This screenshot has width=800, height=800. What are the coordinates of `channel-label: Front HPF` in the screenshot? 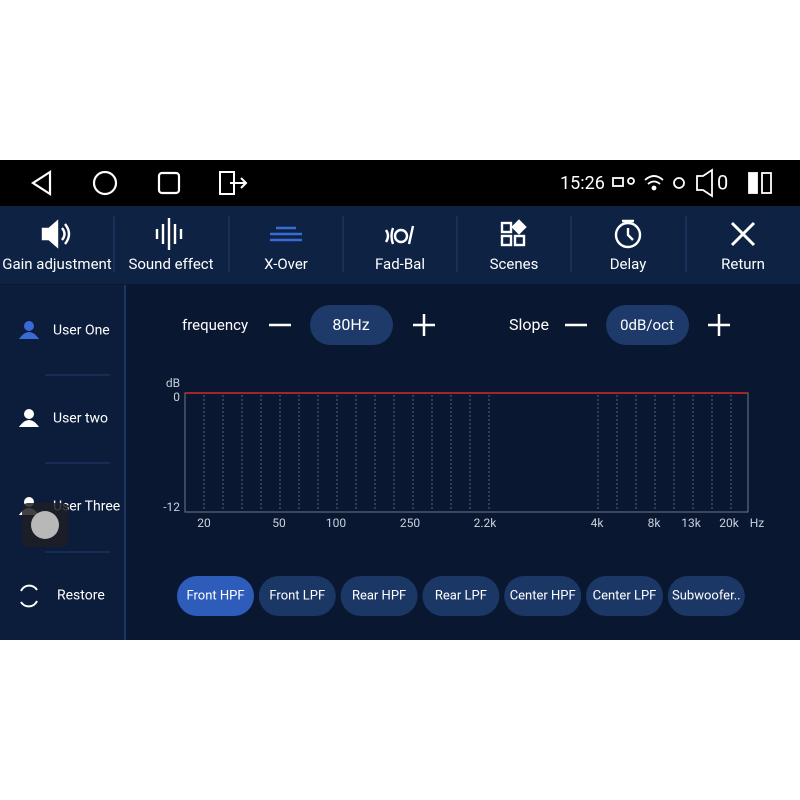 It's located at (215, 595).